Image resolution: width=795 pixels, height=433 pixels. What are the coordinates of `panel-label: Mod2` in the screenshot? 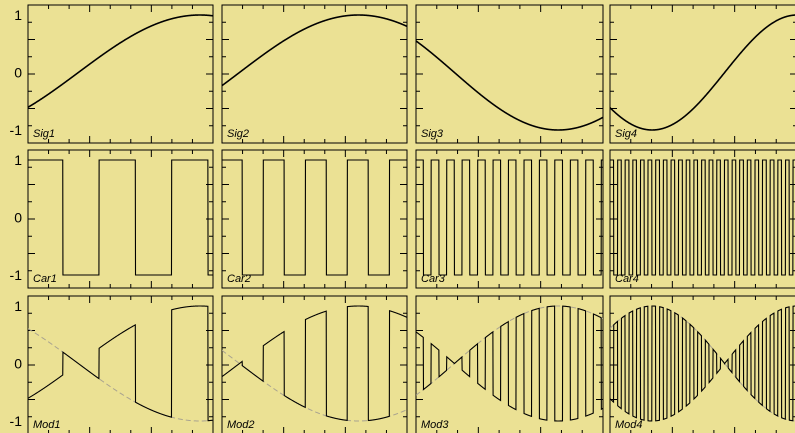 It's located at (241, 425).